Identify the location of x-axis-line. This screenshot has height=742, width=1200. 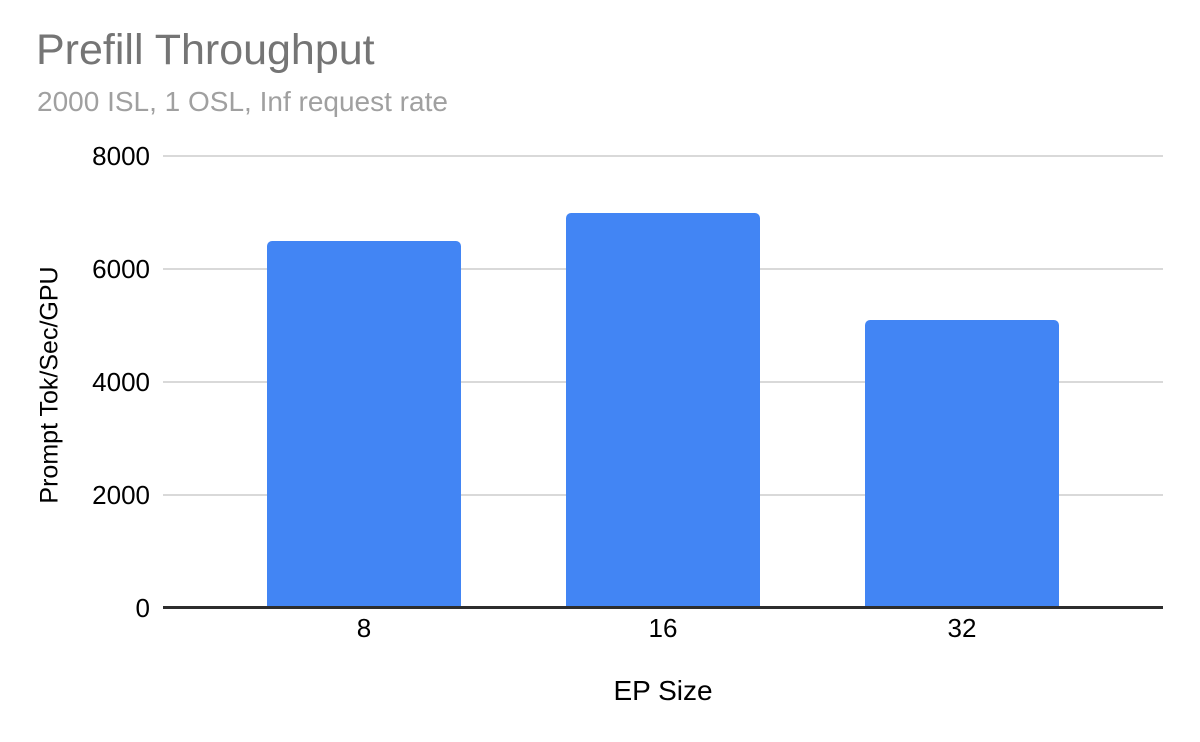
(663, 607).